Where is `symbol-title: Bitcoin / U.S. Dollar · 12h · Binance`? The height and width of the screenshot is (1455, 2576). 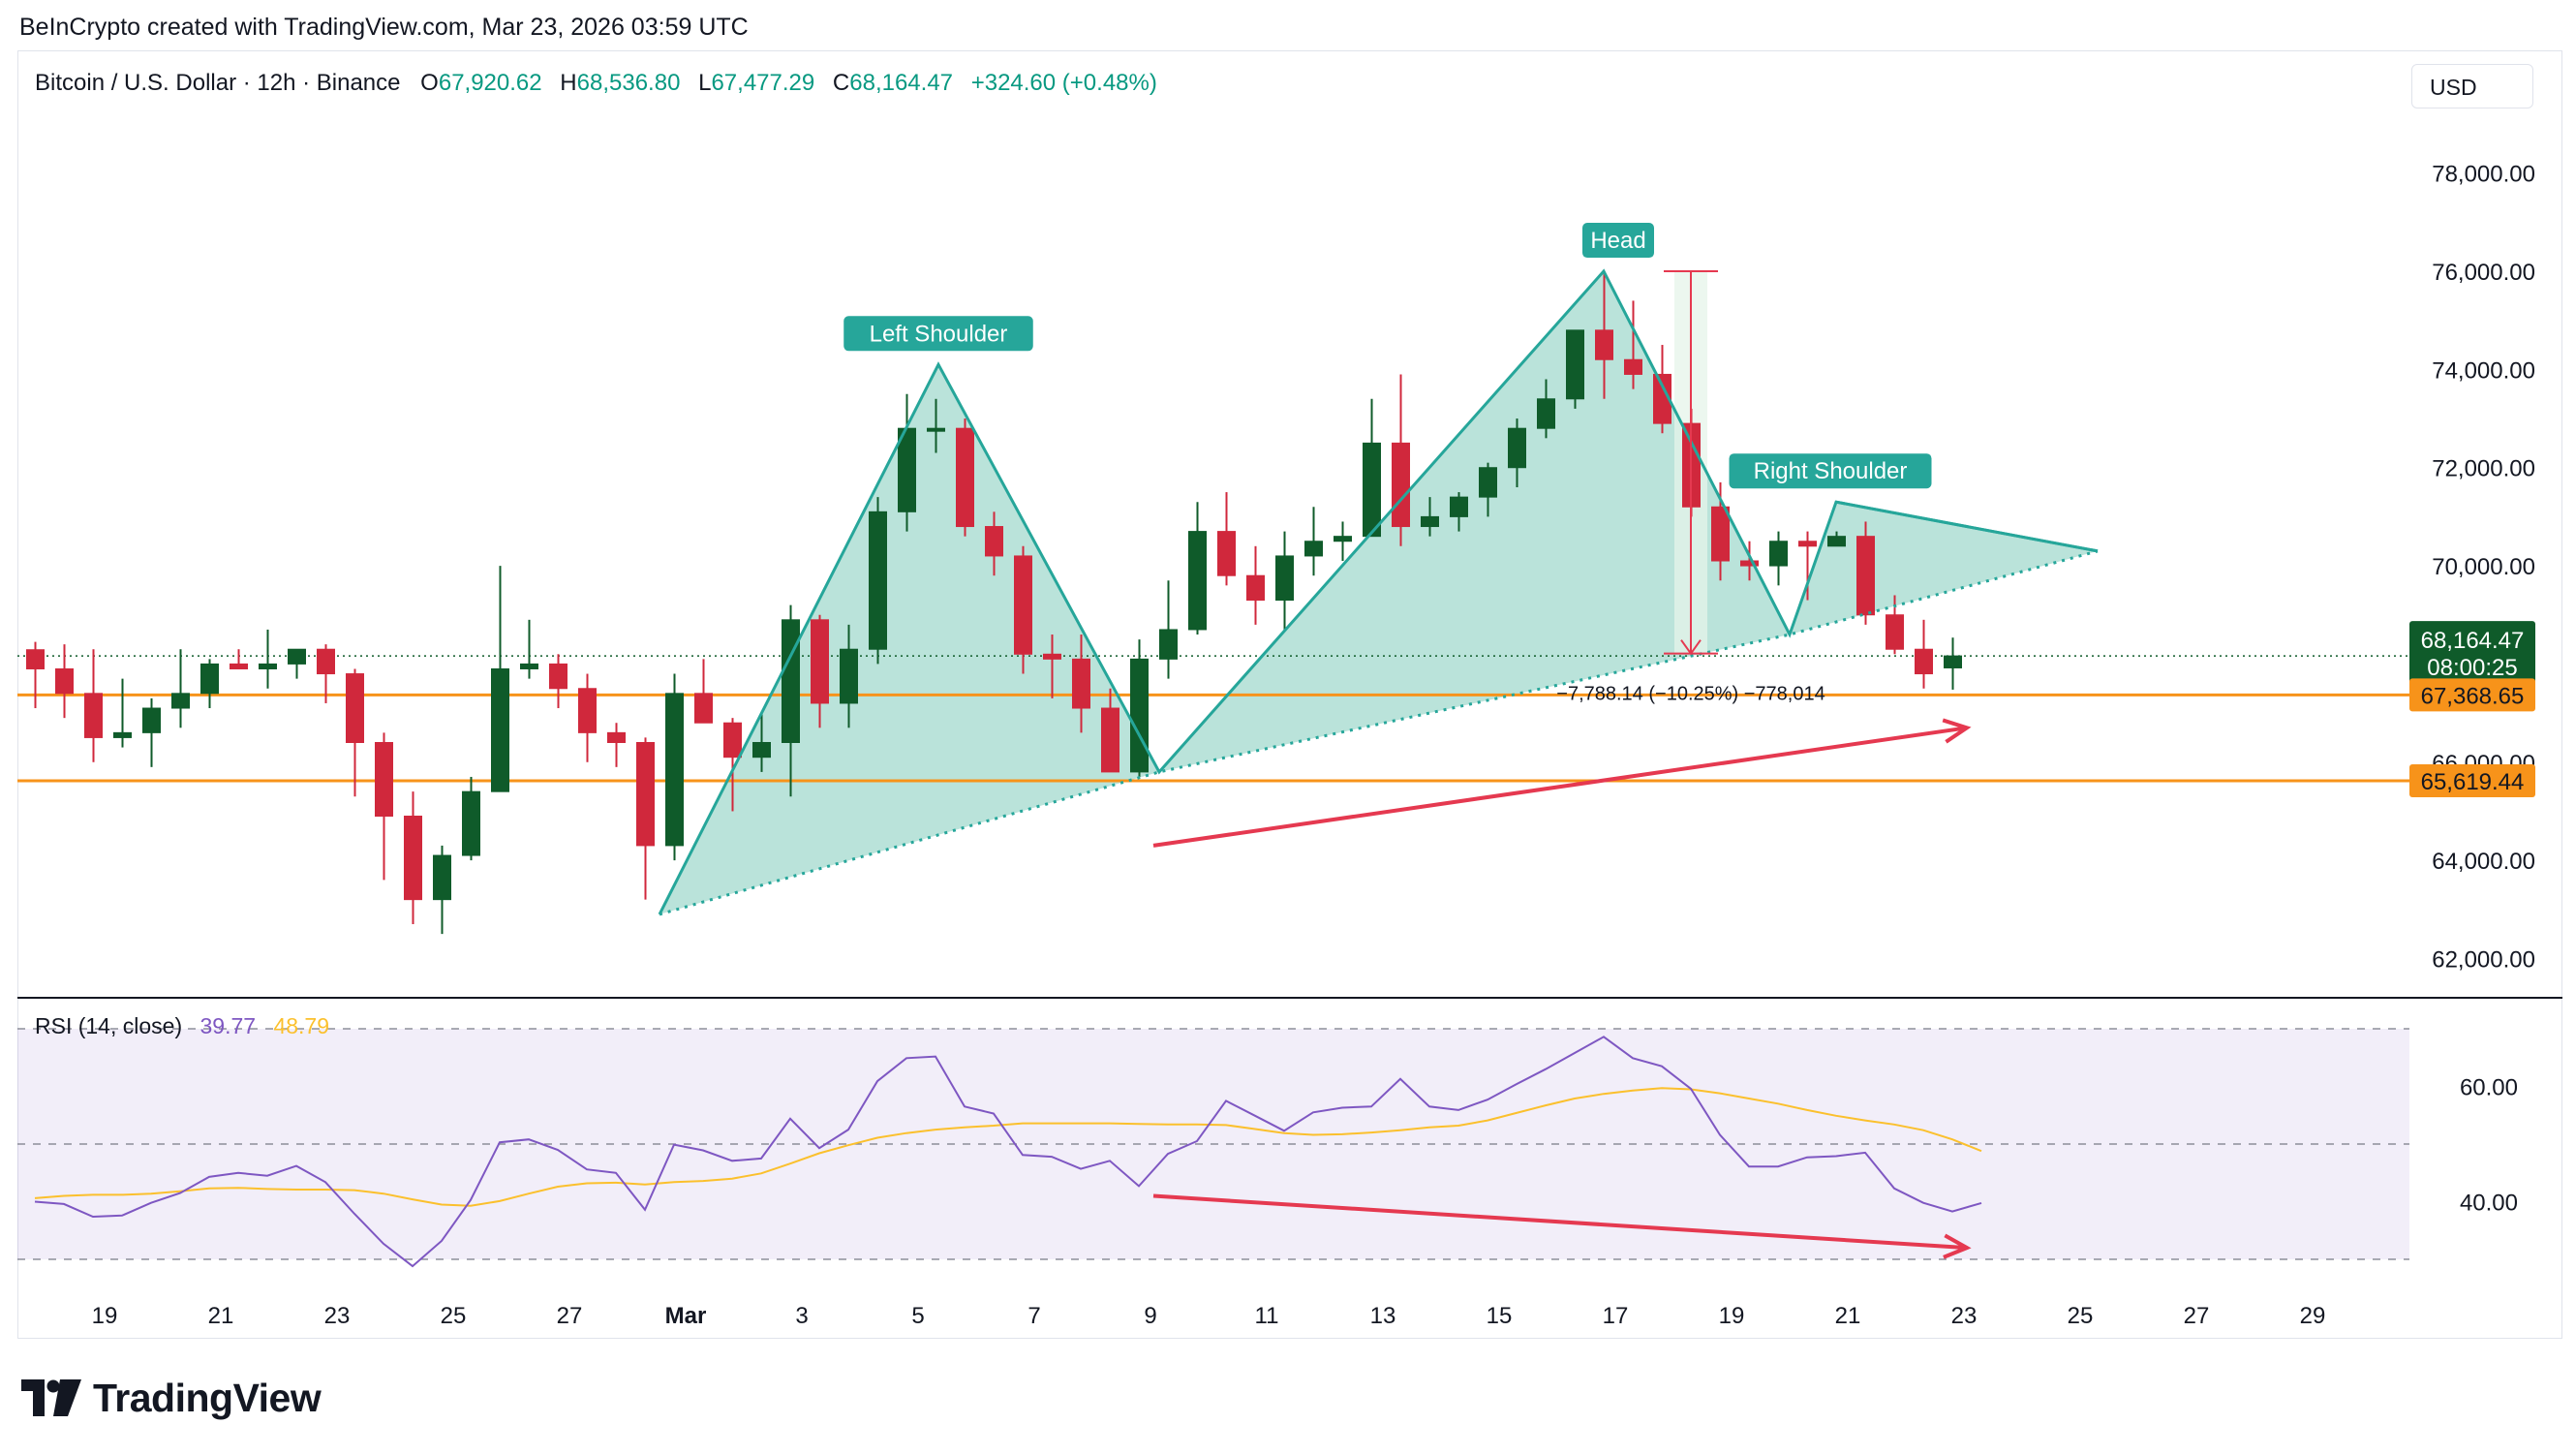 symbol-title: Bitcoin / U.S. Dollar · 12h · Binance is located at coordinates (218, 83).